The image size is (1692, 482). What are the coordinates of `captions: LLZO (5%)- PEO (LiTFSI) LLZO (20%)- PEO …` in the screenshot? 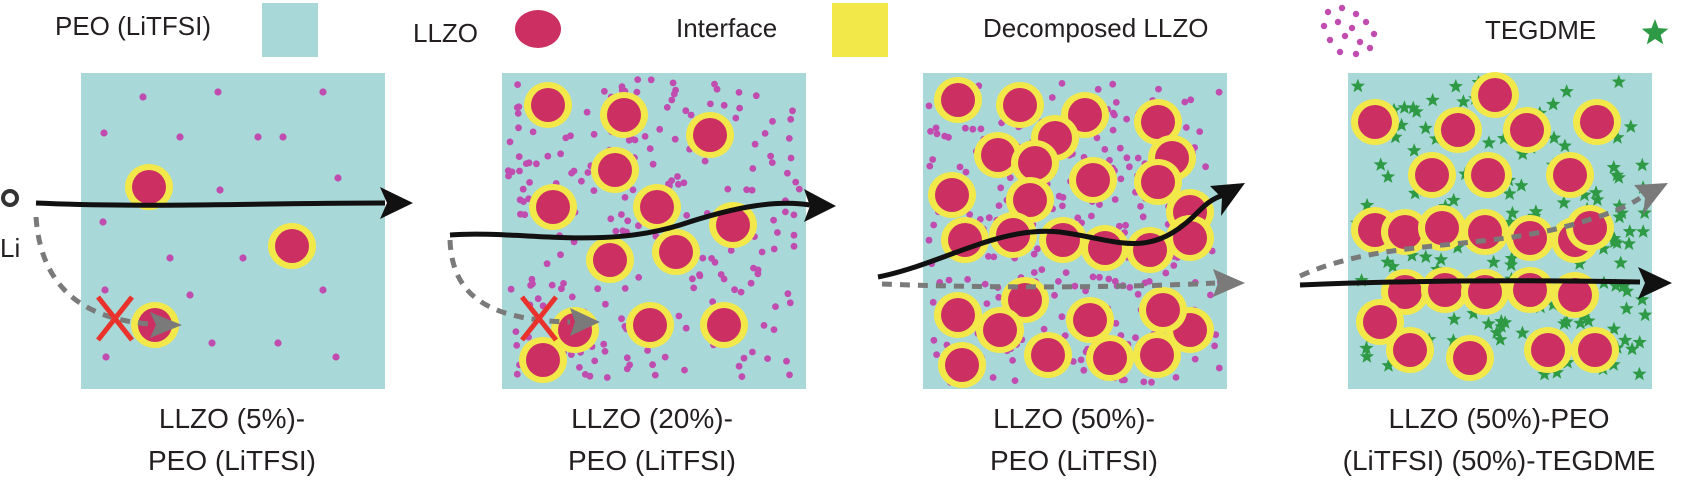 It's located at (901, 439).